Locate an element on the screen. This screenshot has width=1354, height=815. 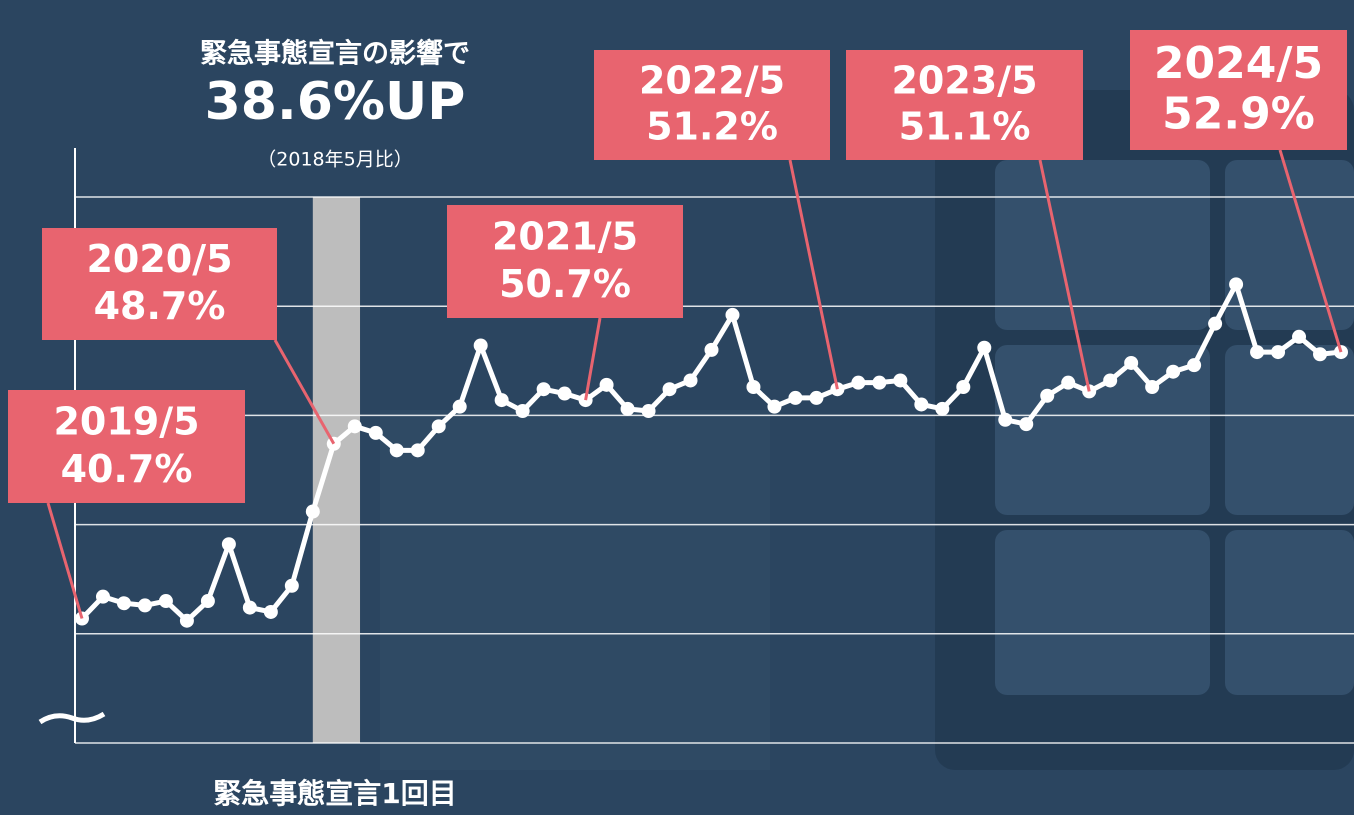
callout-value: 51.2% is located at coordinates (712, 127).